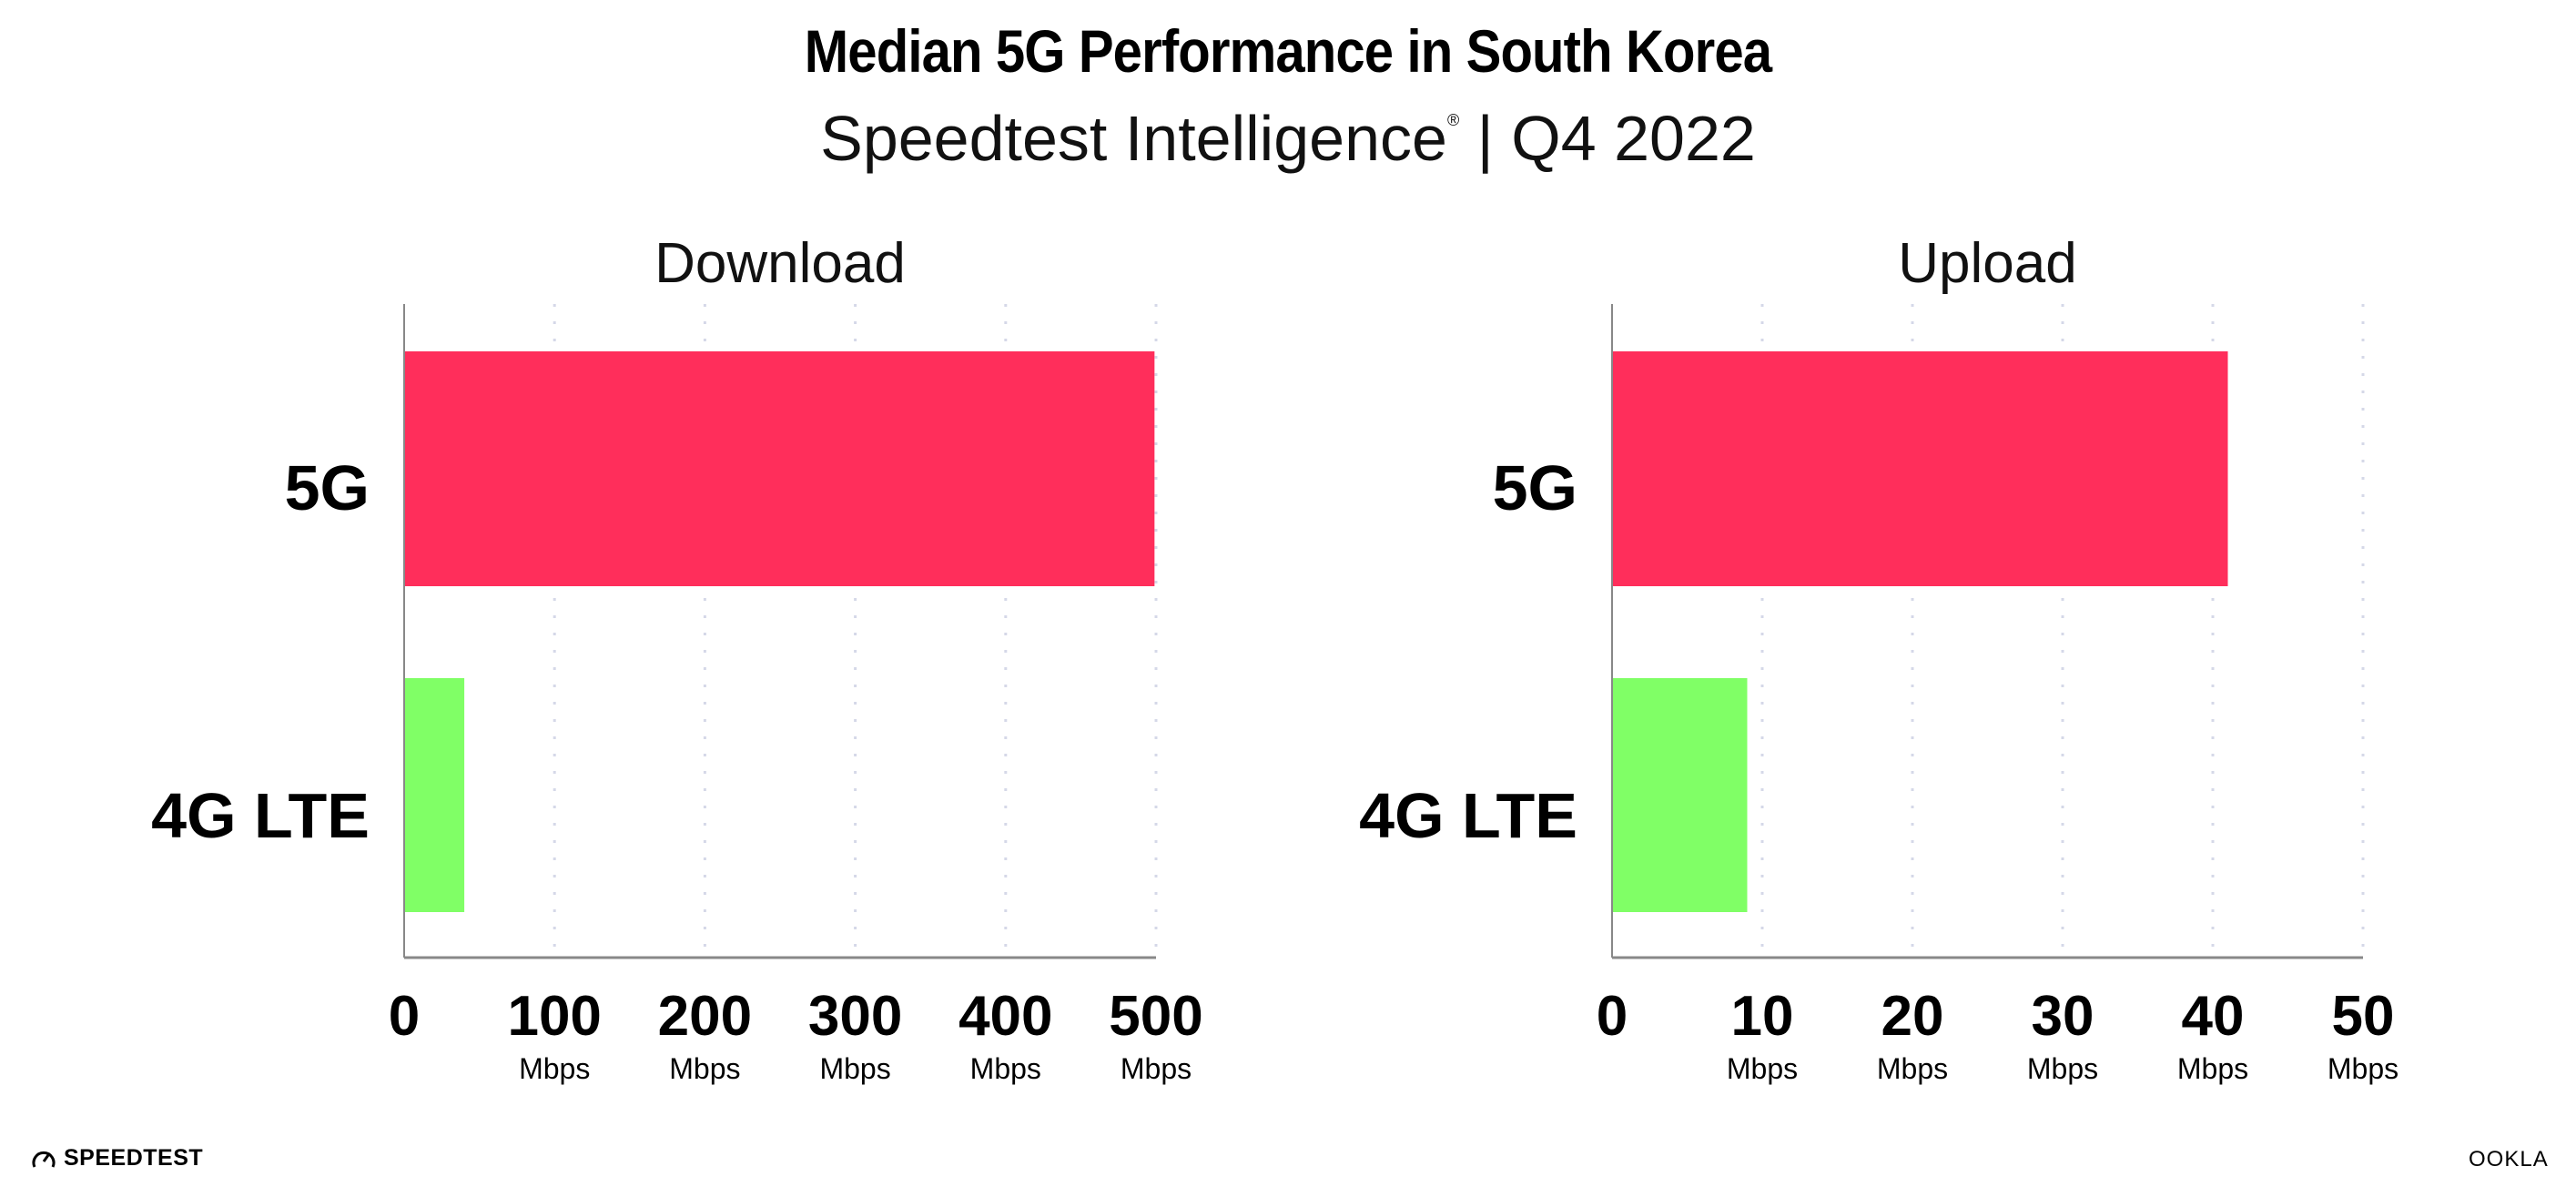  What do you see at coordinates (779, 469) in the screenshot?
I see `download-bar-5g` at bounding box center [779, 469].